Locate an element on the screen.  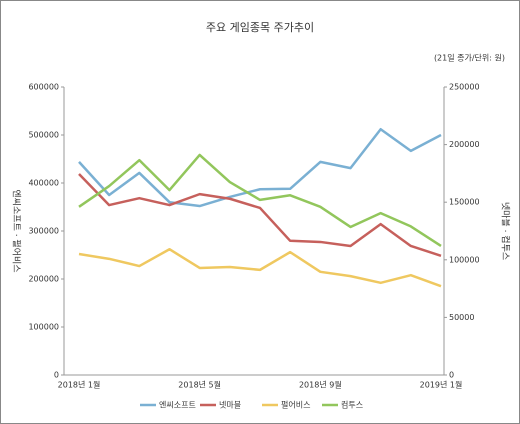
x-tick-label: 2018년 9월 is located at coordinates (320, 385).